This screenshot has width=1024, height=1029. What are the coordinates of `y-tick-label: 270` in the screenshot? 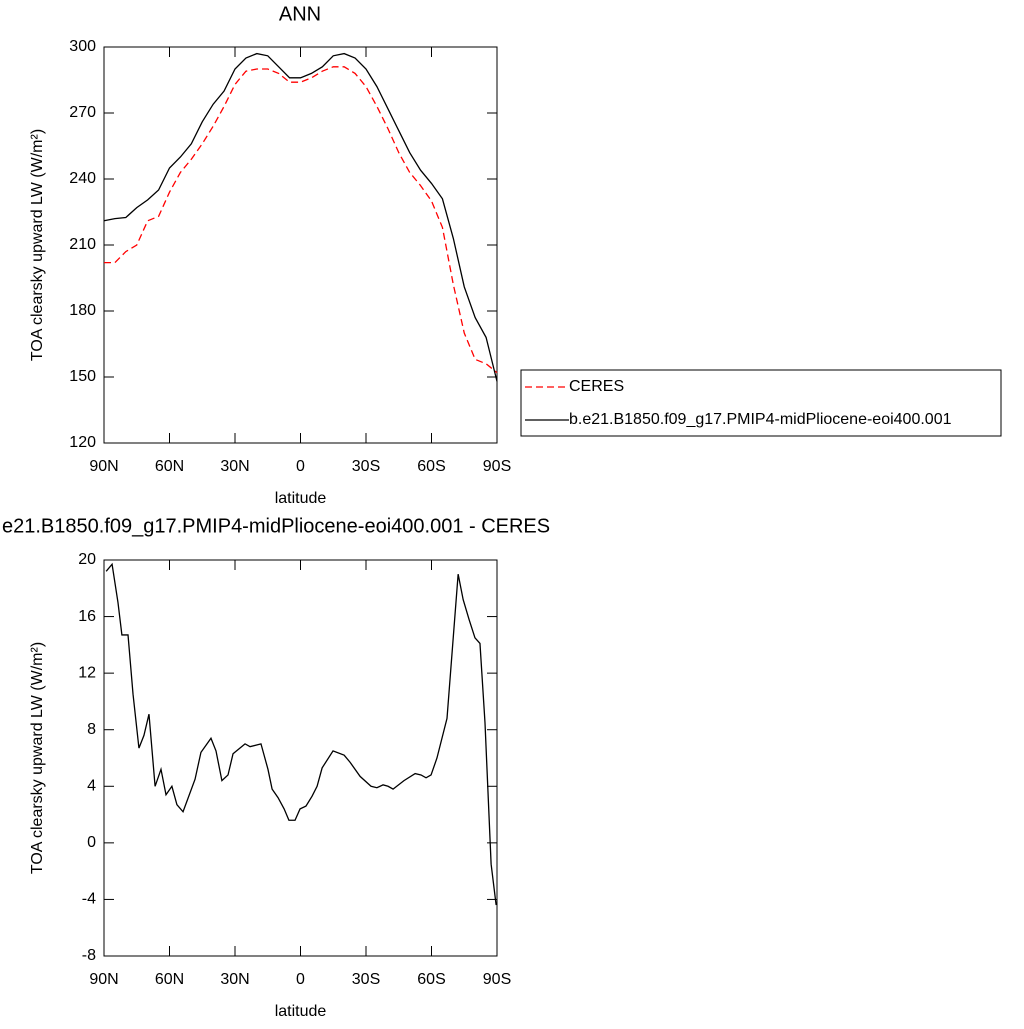 It's located at (82, 112).